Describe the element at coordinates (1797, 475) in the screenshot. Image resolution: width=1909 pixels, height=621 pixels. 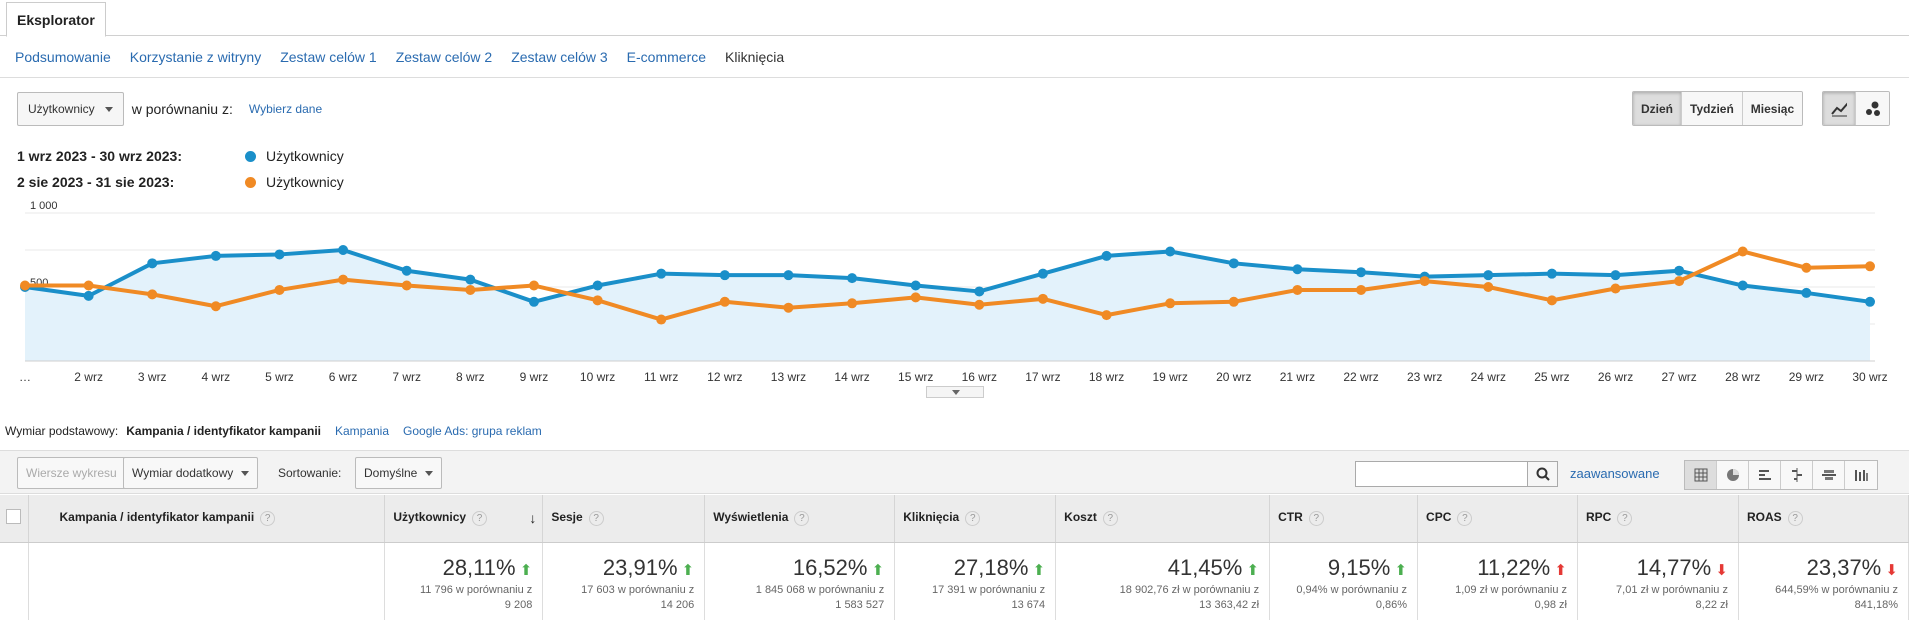
I see `comparison-view-icon` at that location.